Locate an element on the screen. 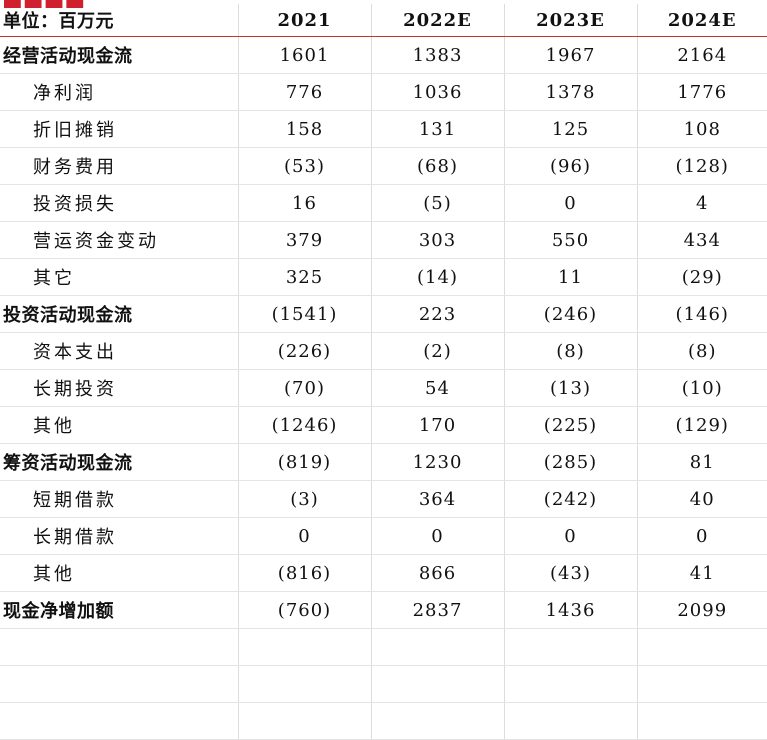 The image size is (767, 740). table-row: 投资损失 16 (5) 0 4 is located at coordinates (383, 203).